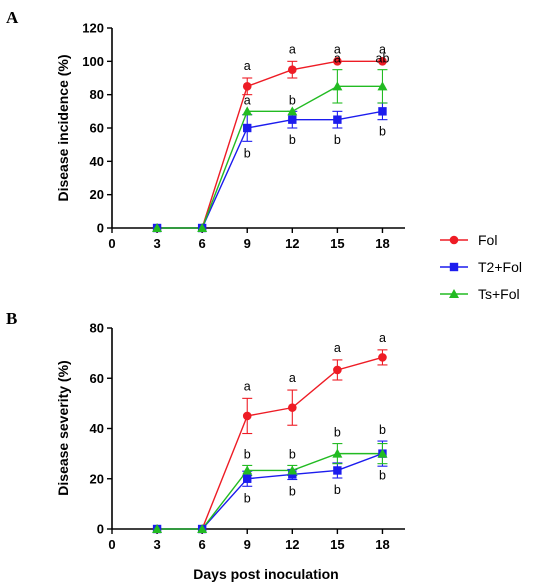 The width and height of the screenshot is (550, 587). Describe the element at coordinates (265, 574) in the screenshot. I see `x-axis-title: Days post inoculation` at that location.